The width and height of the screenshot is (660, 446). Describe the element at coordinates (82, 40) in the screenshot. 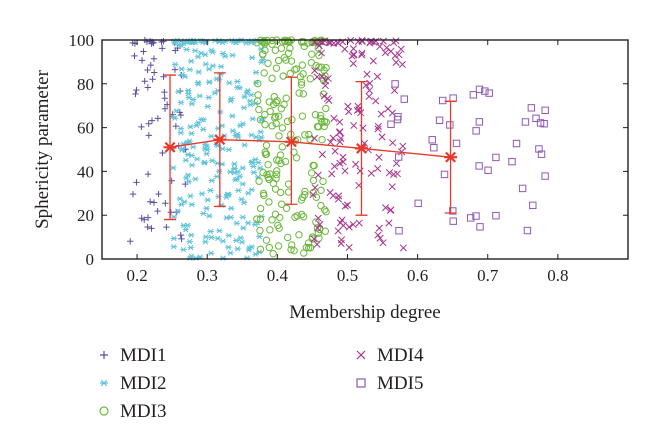

I see `y-tick-label: 100` at that location.